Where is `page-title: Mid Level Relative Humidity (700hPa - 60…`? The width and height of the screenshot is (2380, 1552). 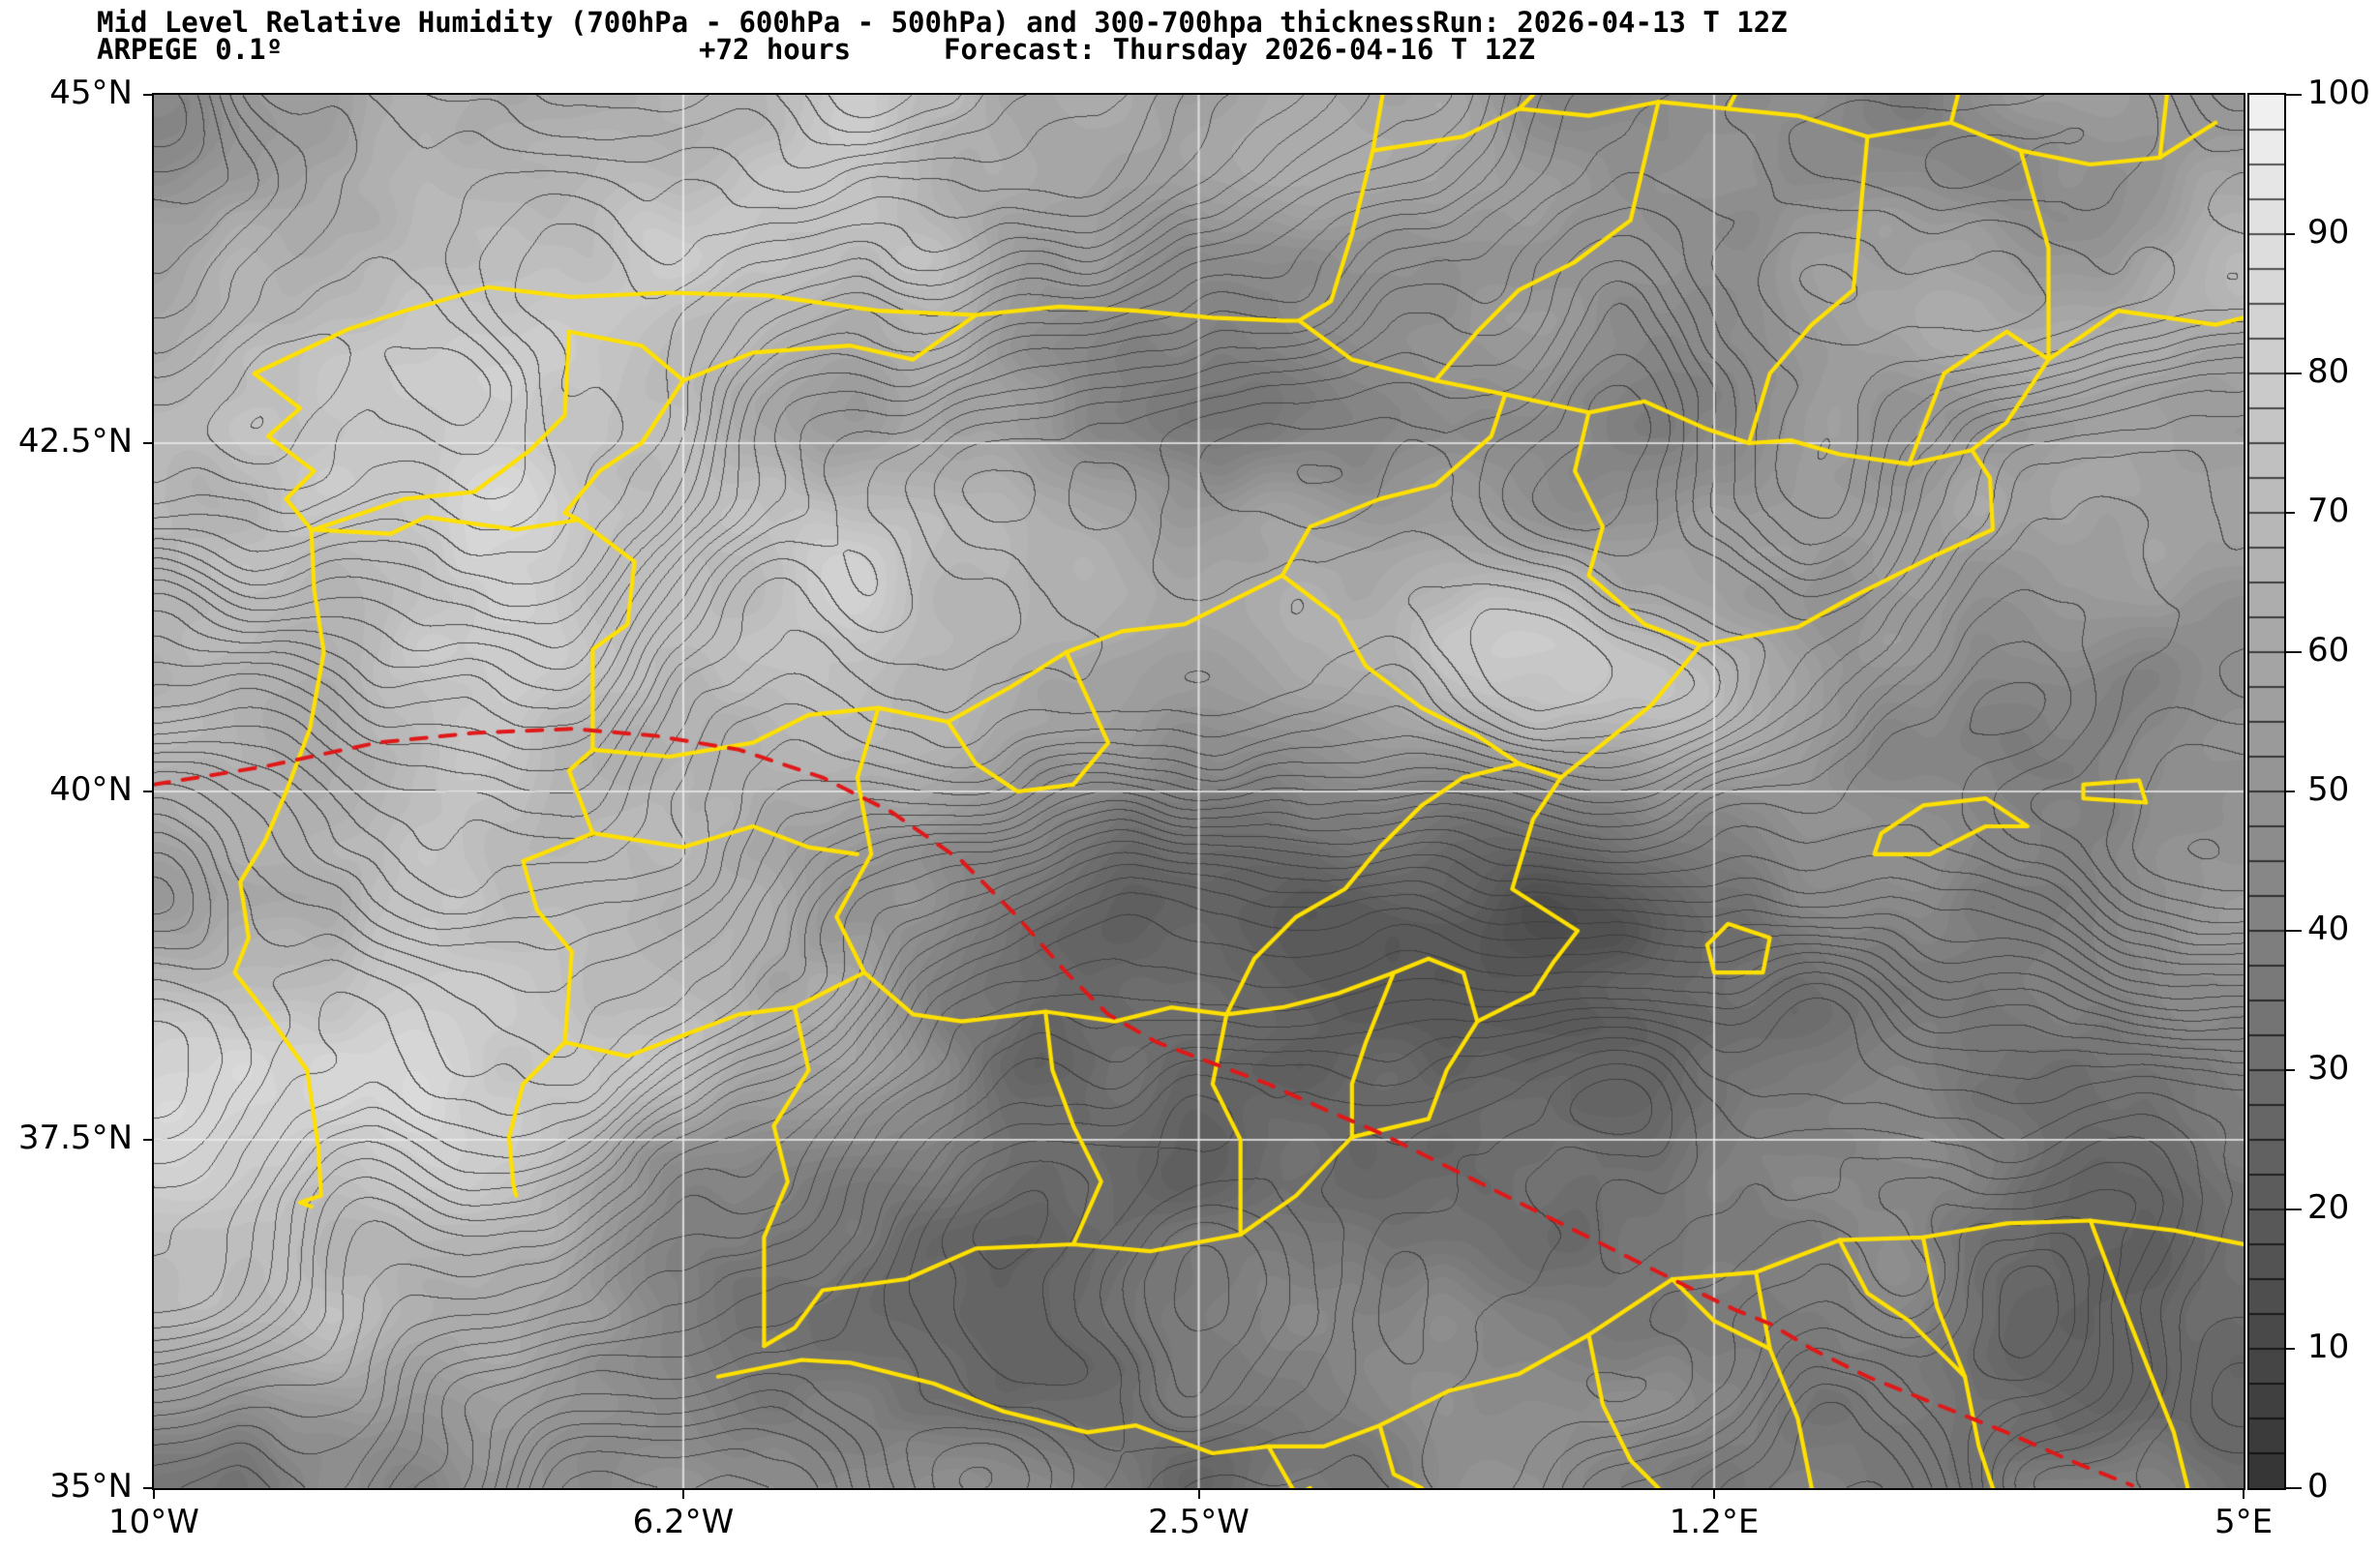 page-title: Mid Level Relative Humidity (700hPa - 60… is located at coordinates (765, 22).